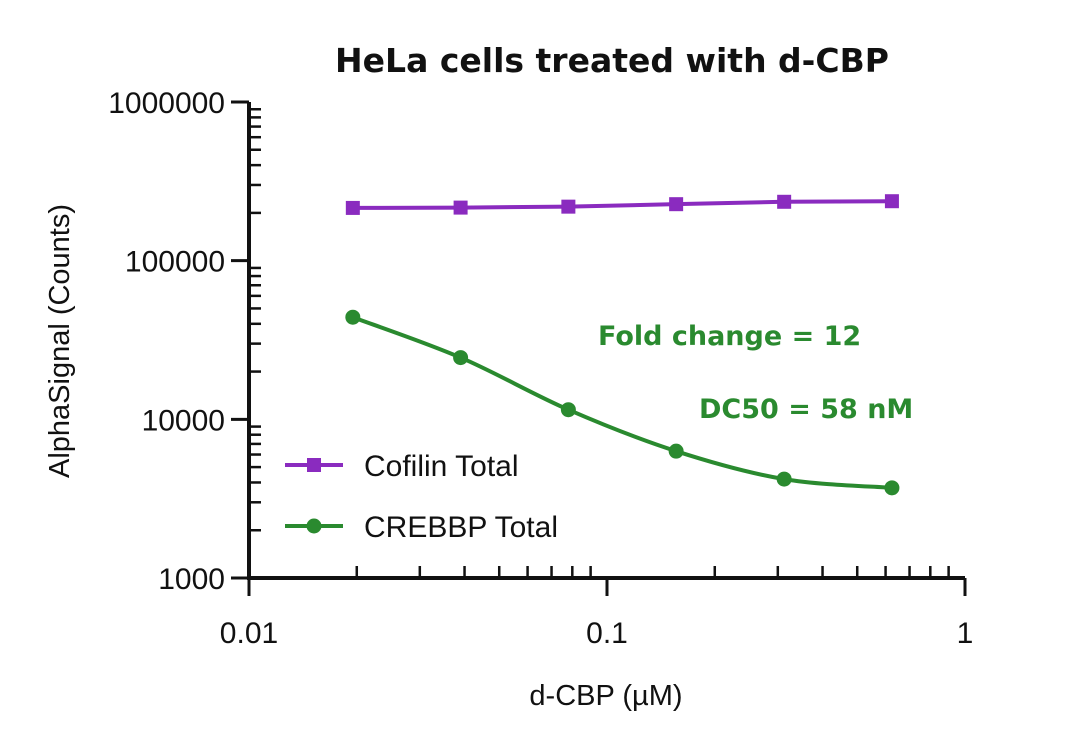 This screenshot has width=1080, height=749. Describe the element at coordinates (175, 262) in the screenshot. I see `y-tick-label: 100000` at that location.